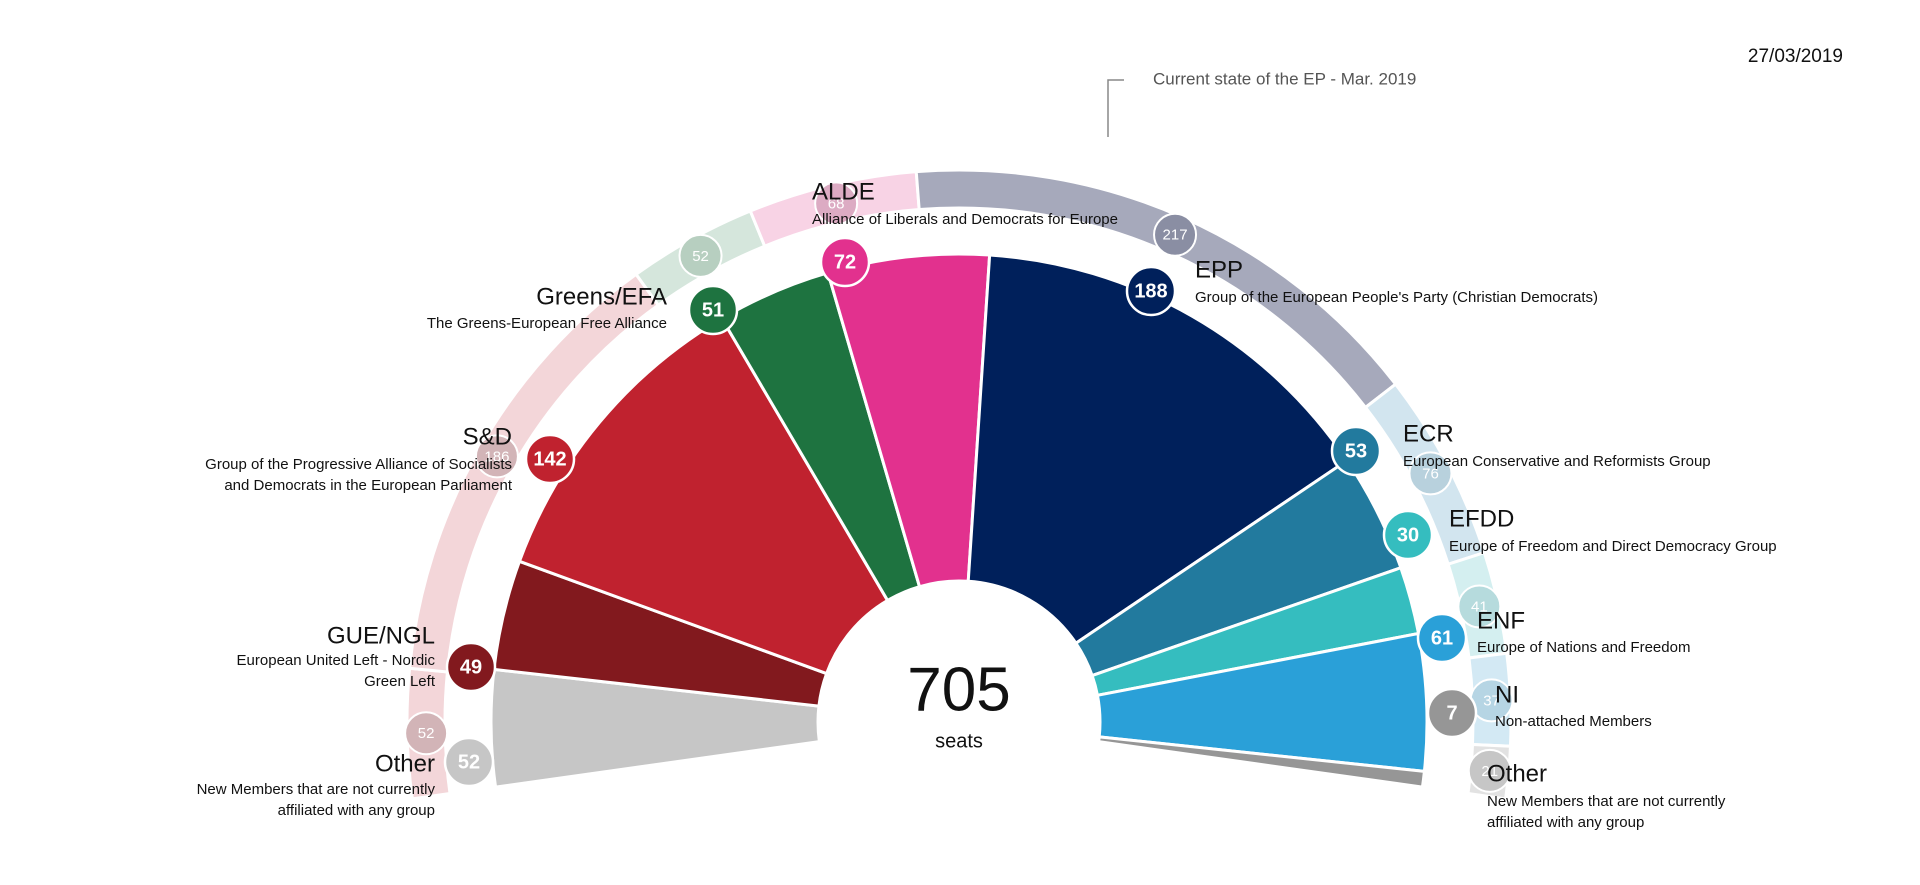 The image size is (1920, 885). I want to click on current-label: 217, so click(1175, 235).